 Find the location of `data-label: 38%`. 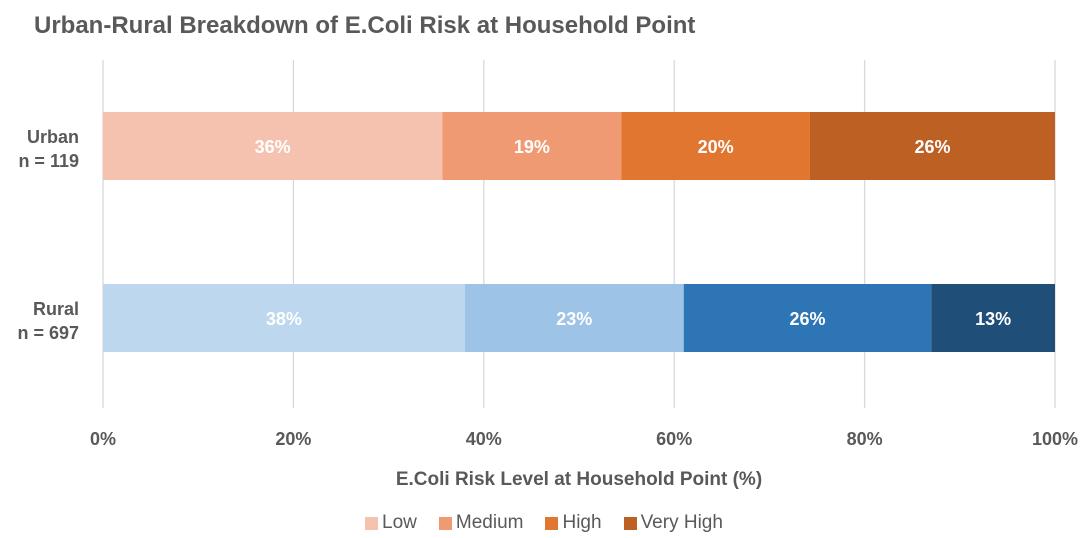

data-label: 38% is located at coordinates (284, 319).